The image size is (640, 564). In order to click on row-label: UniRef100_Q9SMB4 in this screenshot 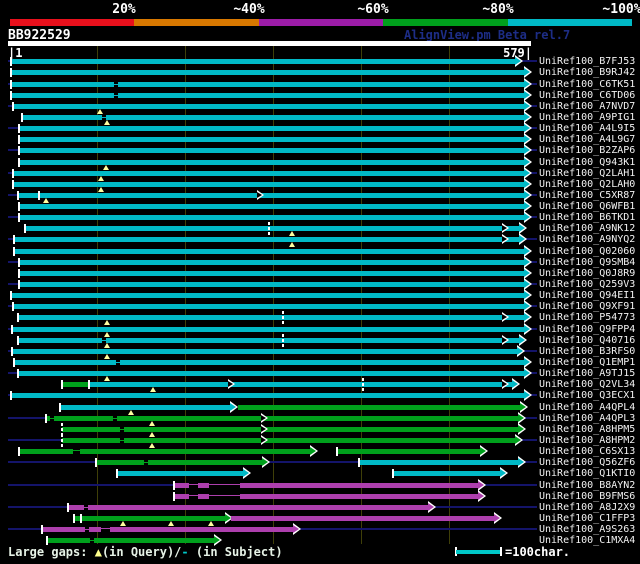, I will do `click(587, 262)`.